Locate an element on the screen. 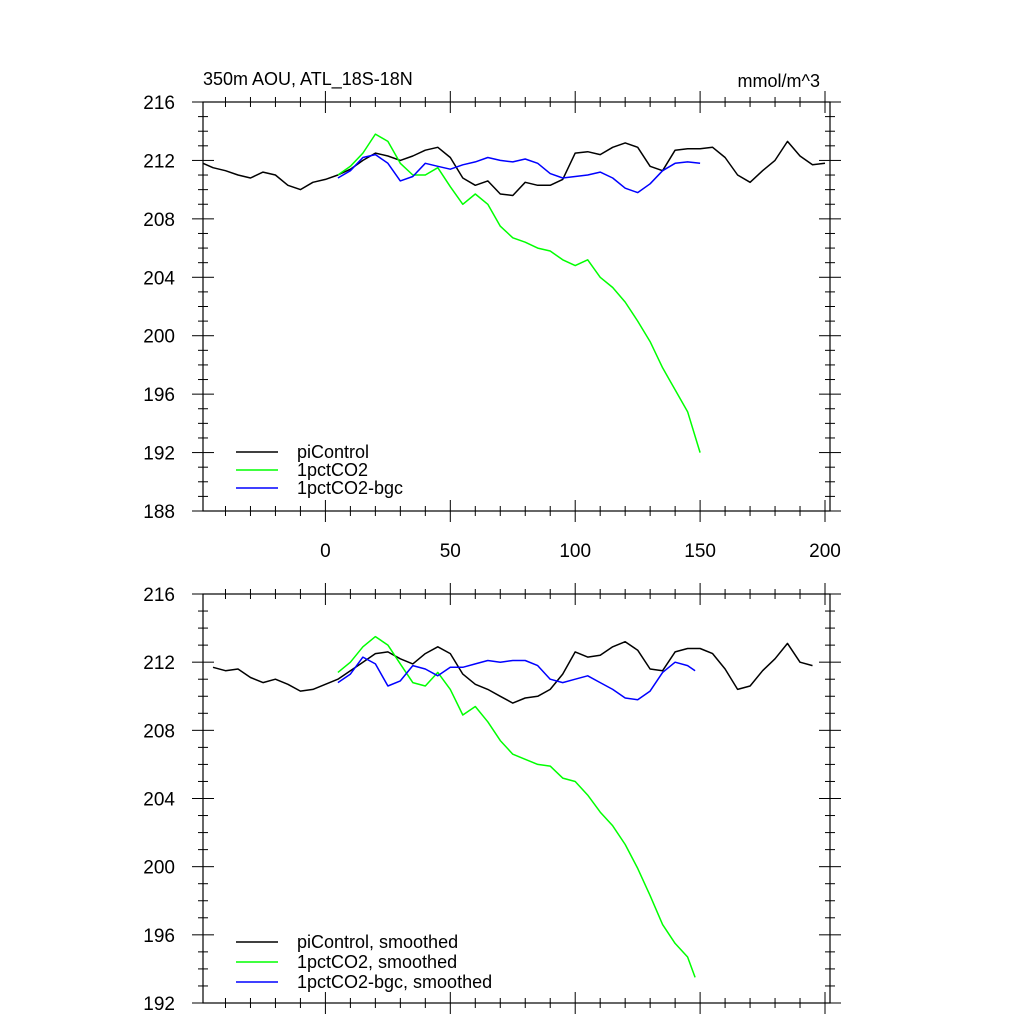  x-tick-label: 50 is located at coordinates (450, 551).